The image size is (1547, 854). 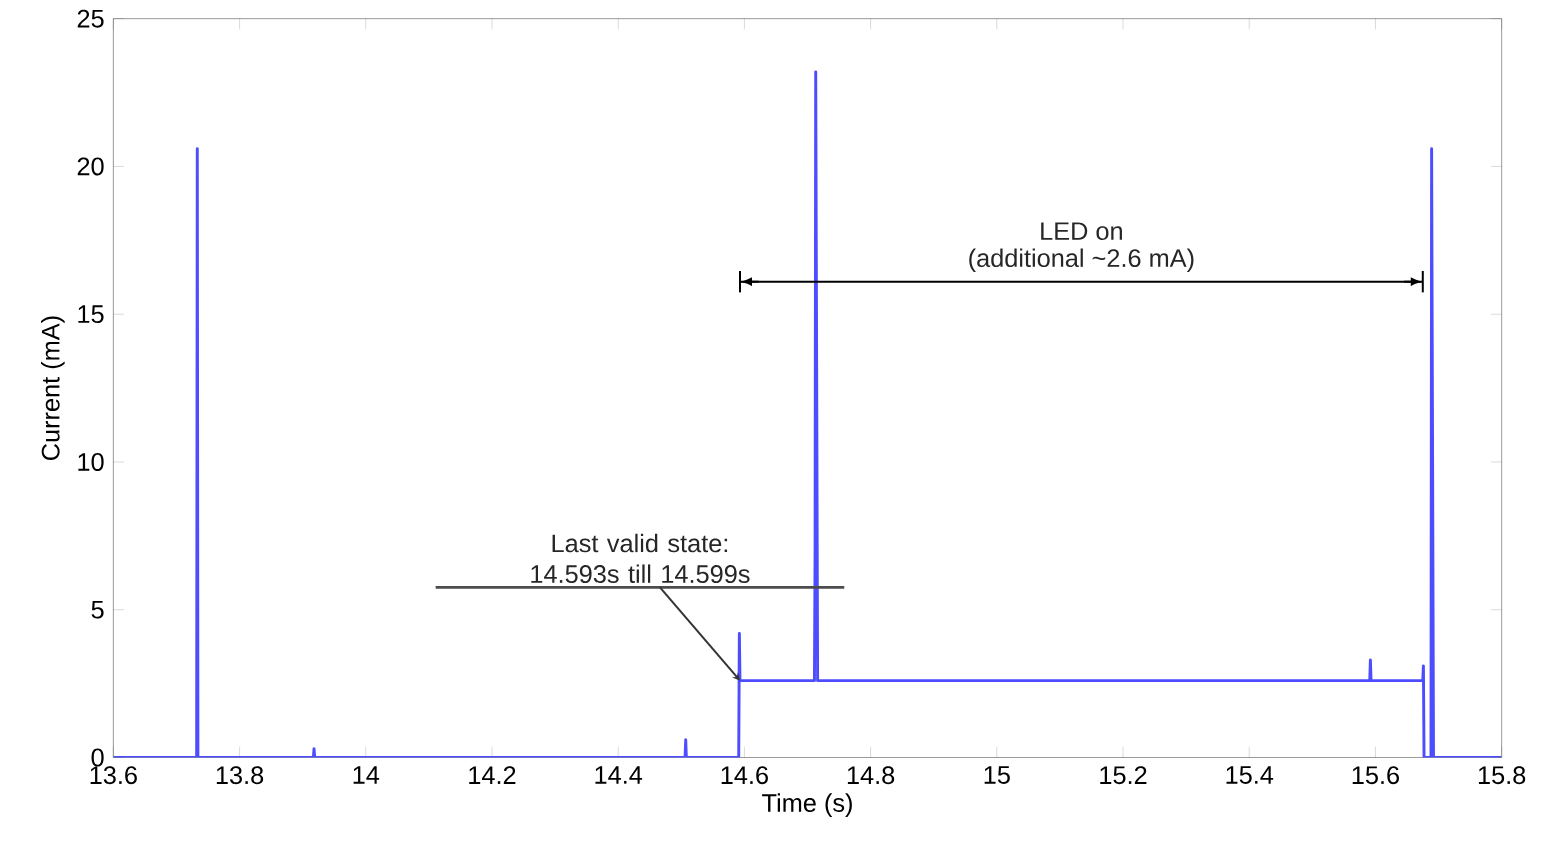 I want to click on x-tick-label: 15.8, so click(x=1502, y=775).